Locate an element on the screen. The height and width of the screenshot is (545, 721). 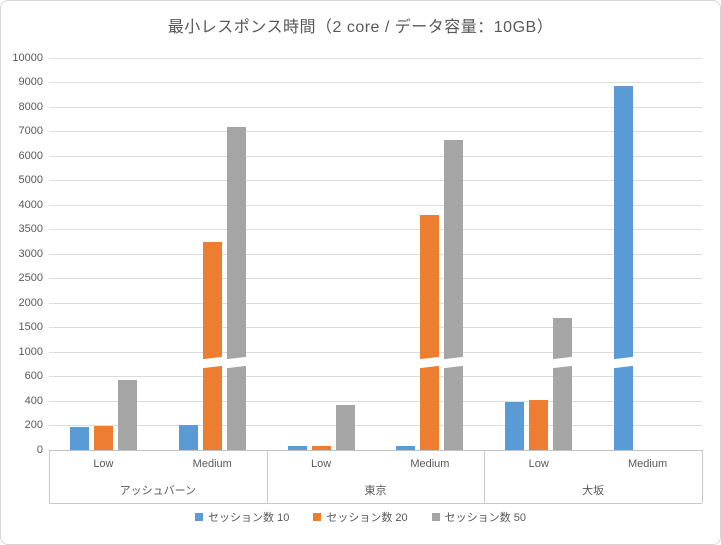
y-tick-label: 10000 is located at coordinates (27, 57).